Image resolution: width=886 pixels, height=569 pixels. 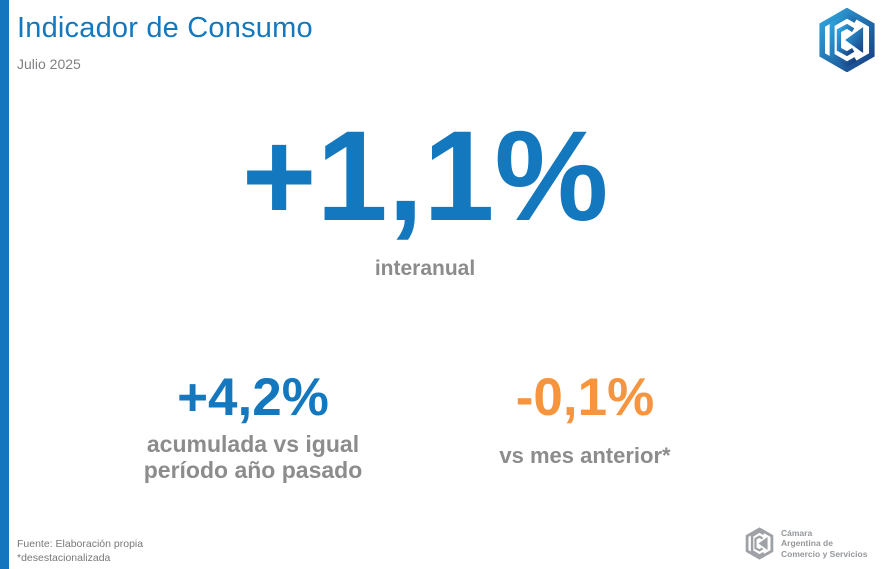 What do you see at coordinates (585, 397) in the screenshot?
I see `stat-monthly-value: -0,1%` at bounding box center [585, 397].